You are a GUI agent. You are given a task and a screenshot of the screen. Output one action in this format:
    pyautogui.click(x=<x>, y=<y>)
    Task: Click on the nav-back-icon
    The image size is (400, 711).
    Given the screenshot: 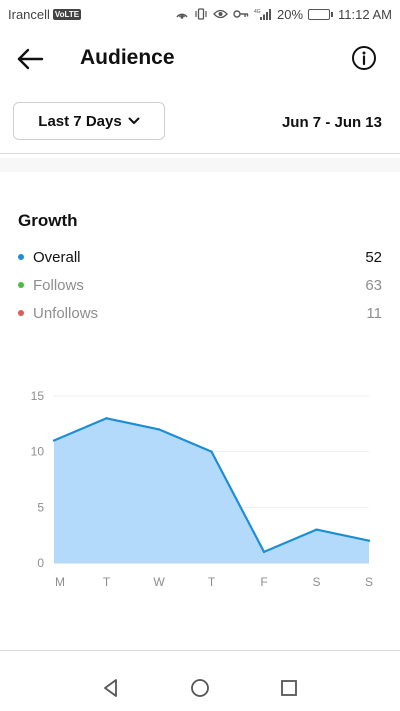 What is the action you would take?
    pyautogui.click(x=110, y=688)
    